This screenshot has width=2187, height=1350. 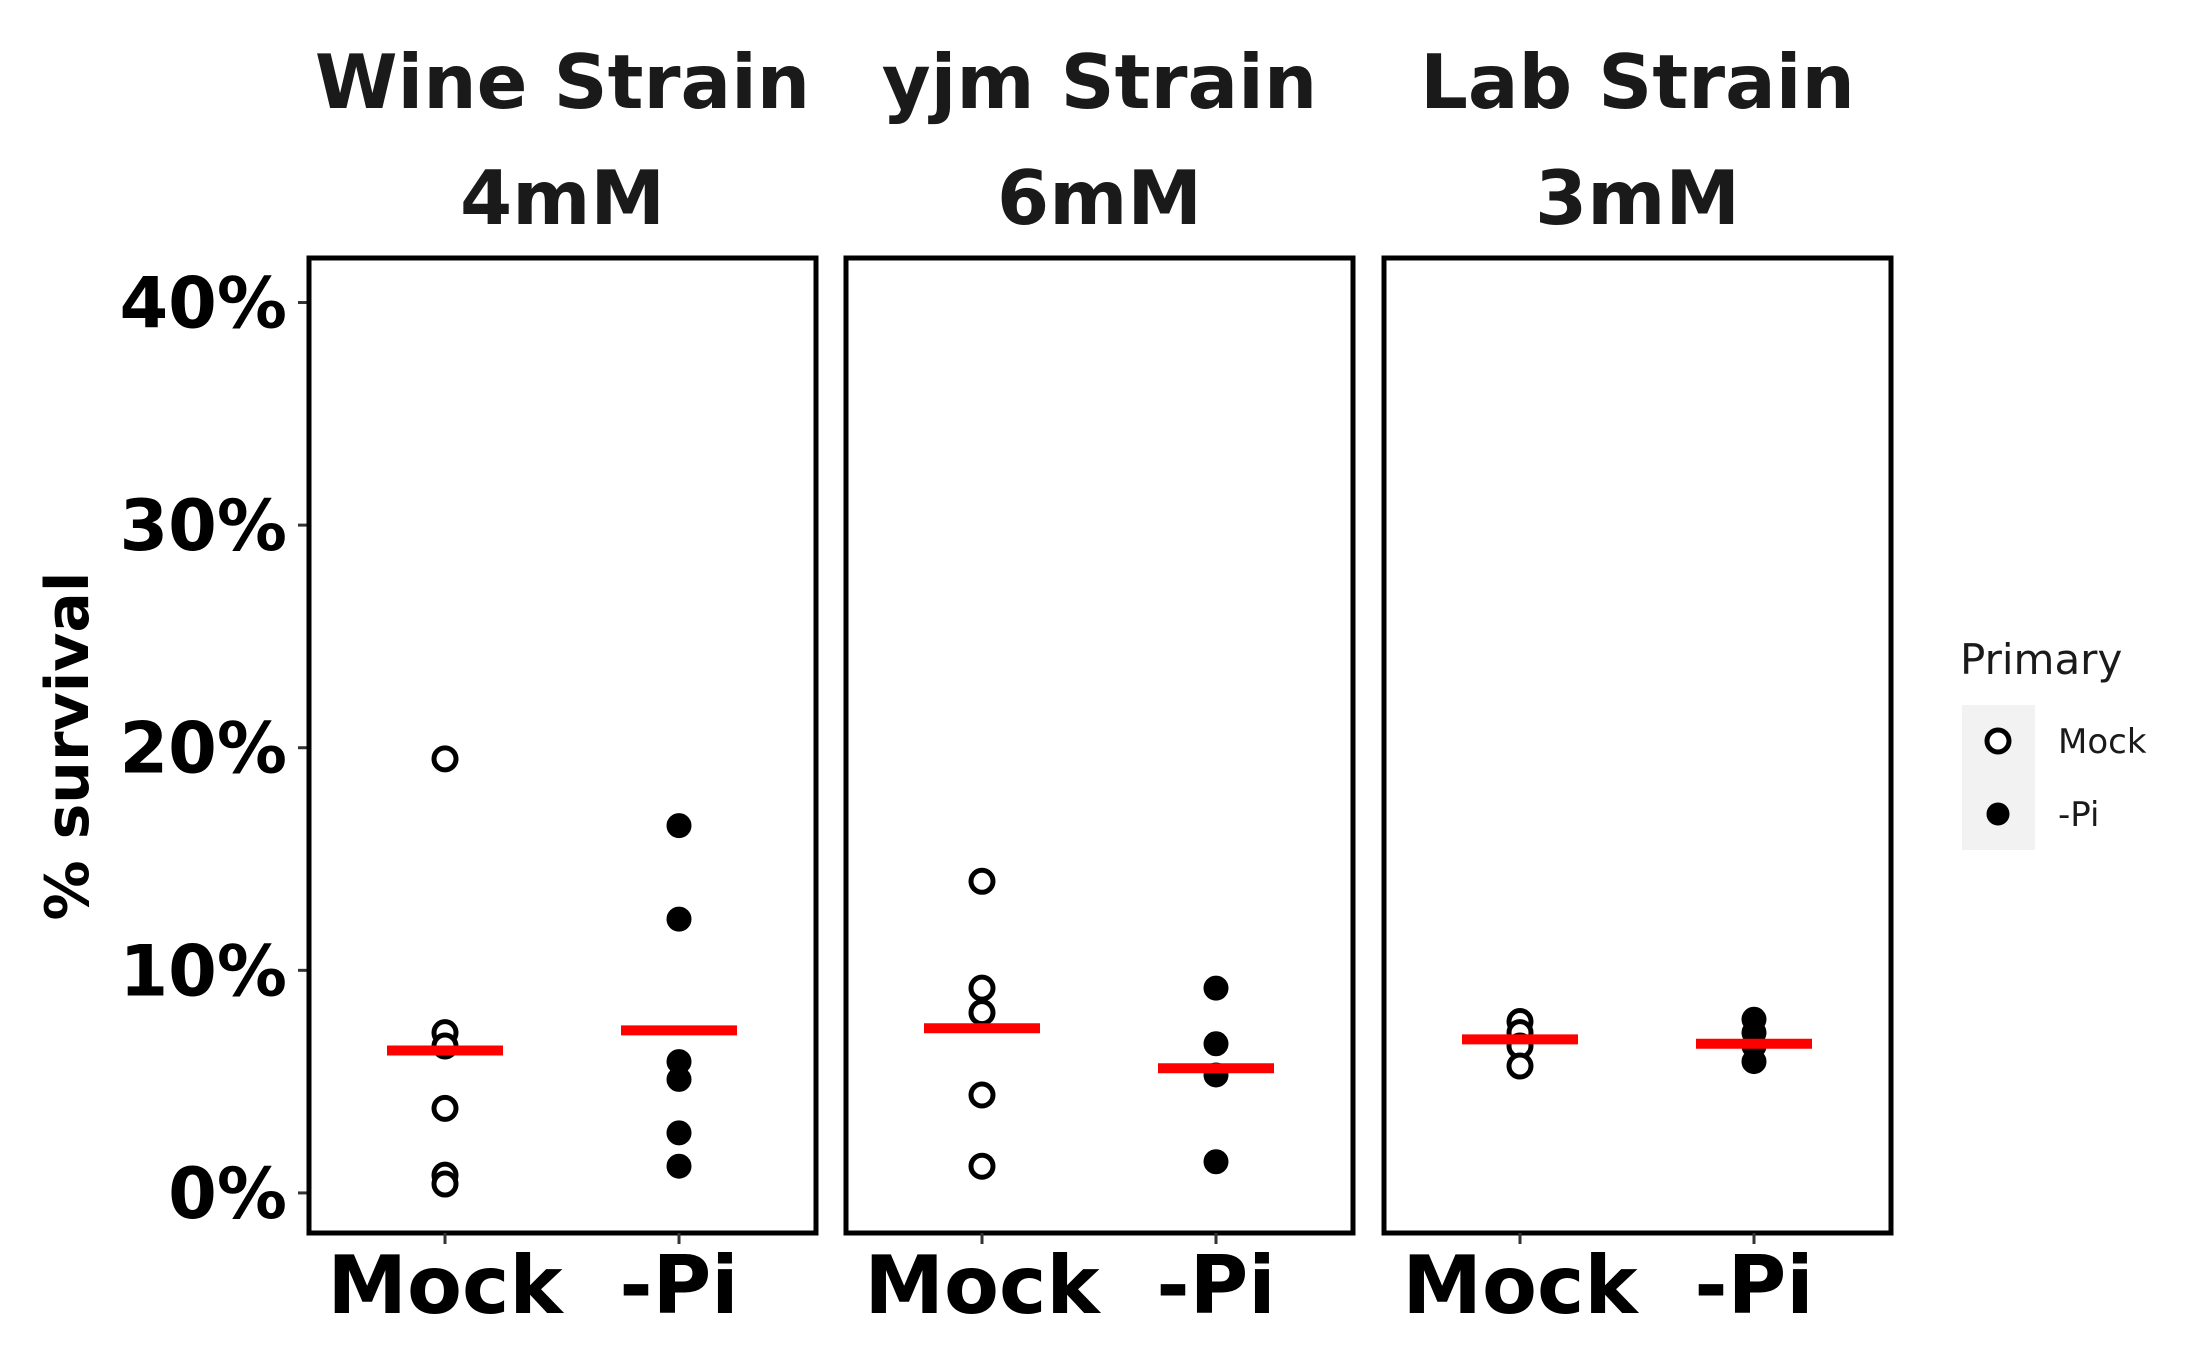 I want to click on legend-item-label: -Pi, so click(x=2078, y=815).